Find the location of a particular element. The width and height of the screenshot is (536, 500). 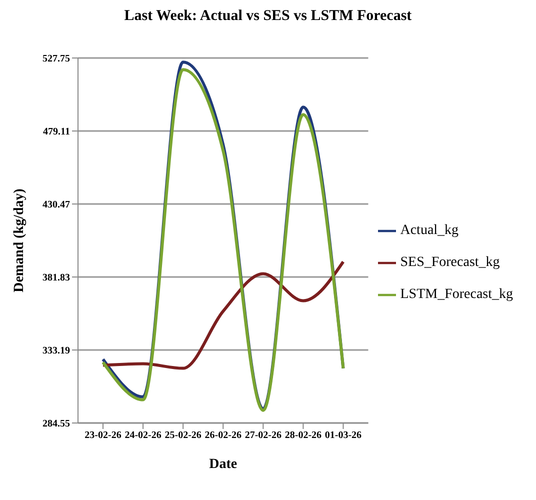

x-tick-label: 26-02-26 is located at coordinates (223, 436).